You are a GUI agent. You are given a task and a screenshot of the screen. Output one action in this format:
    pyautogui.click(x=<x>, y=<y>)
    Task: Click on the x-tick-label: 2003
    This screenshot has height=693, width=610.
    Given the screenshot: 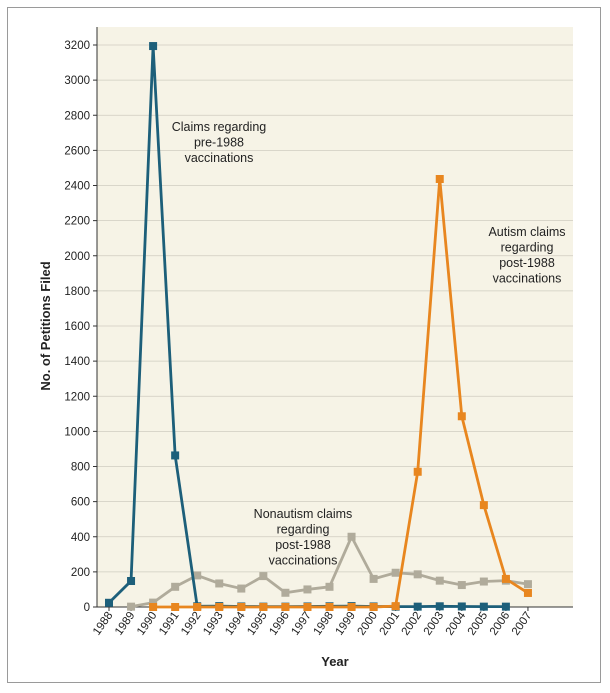 What is the action you would take?
    pyautogui.click(x=434, y=624)
    